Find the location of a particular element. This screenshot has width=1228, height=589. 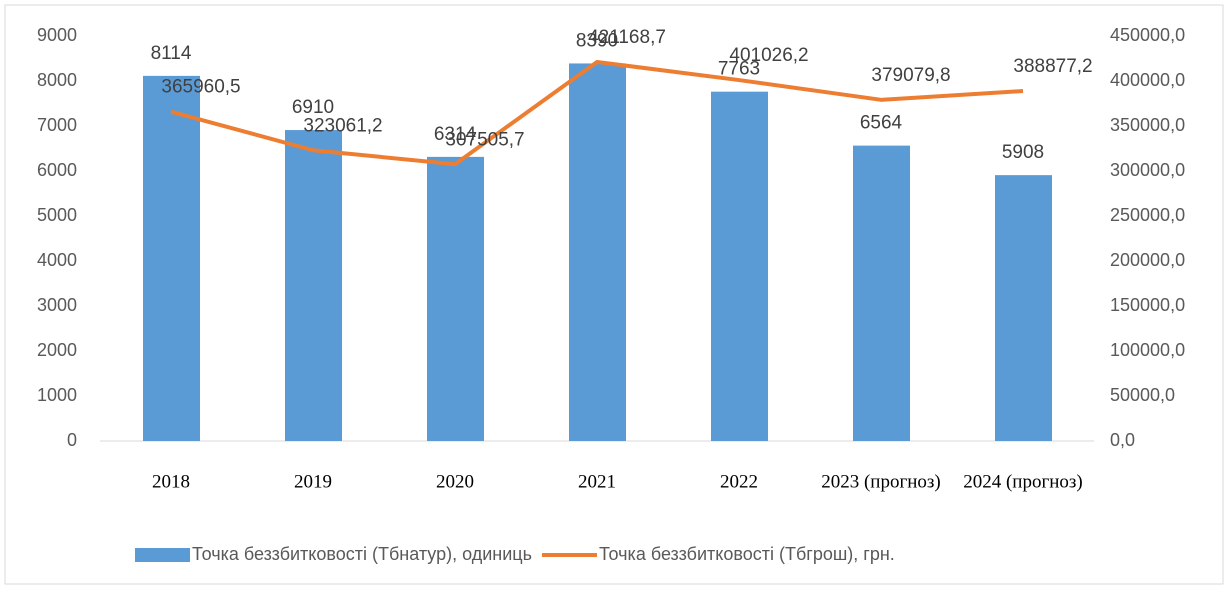

bar-value-label: 8114 is located at coordinates (171, 53).